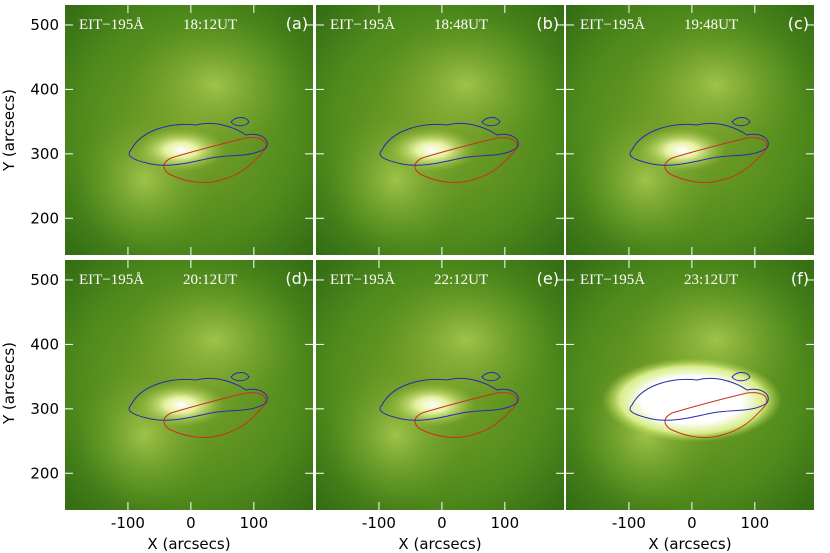 The height and width of the screenshot is (553, 830). Describe the element at coordinates (711, 25) in the screenshot. I see `panel-time: 19:48UT` at that location.